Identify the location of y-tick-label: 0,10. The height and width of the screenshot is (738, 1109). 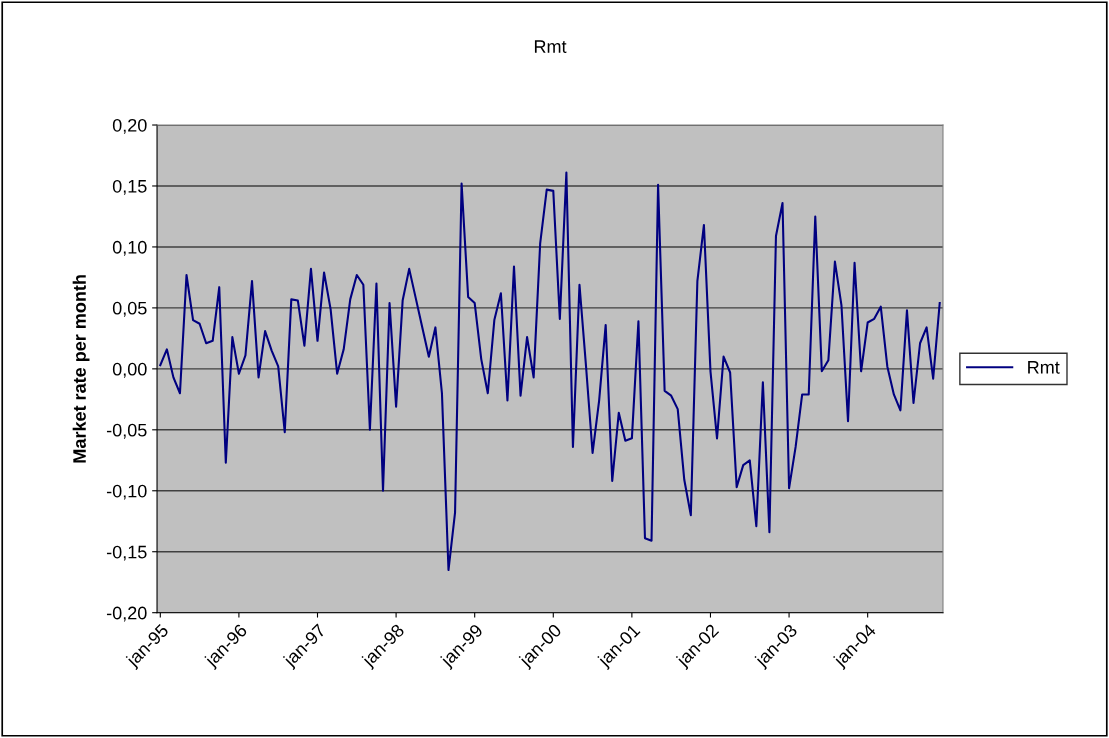
(129, 248).